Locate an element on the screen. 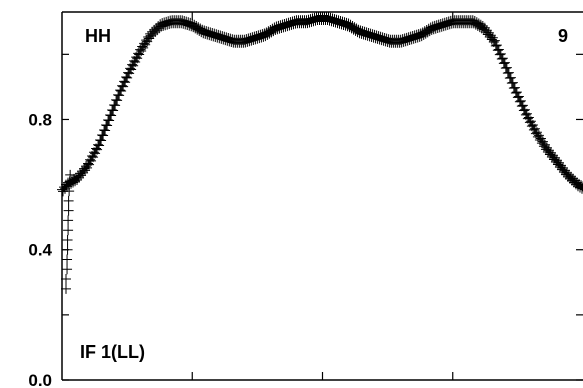 This screenshot has width=583, height=388. annotation-top-left: HH is located at coordinates (98, 36).